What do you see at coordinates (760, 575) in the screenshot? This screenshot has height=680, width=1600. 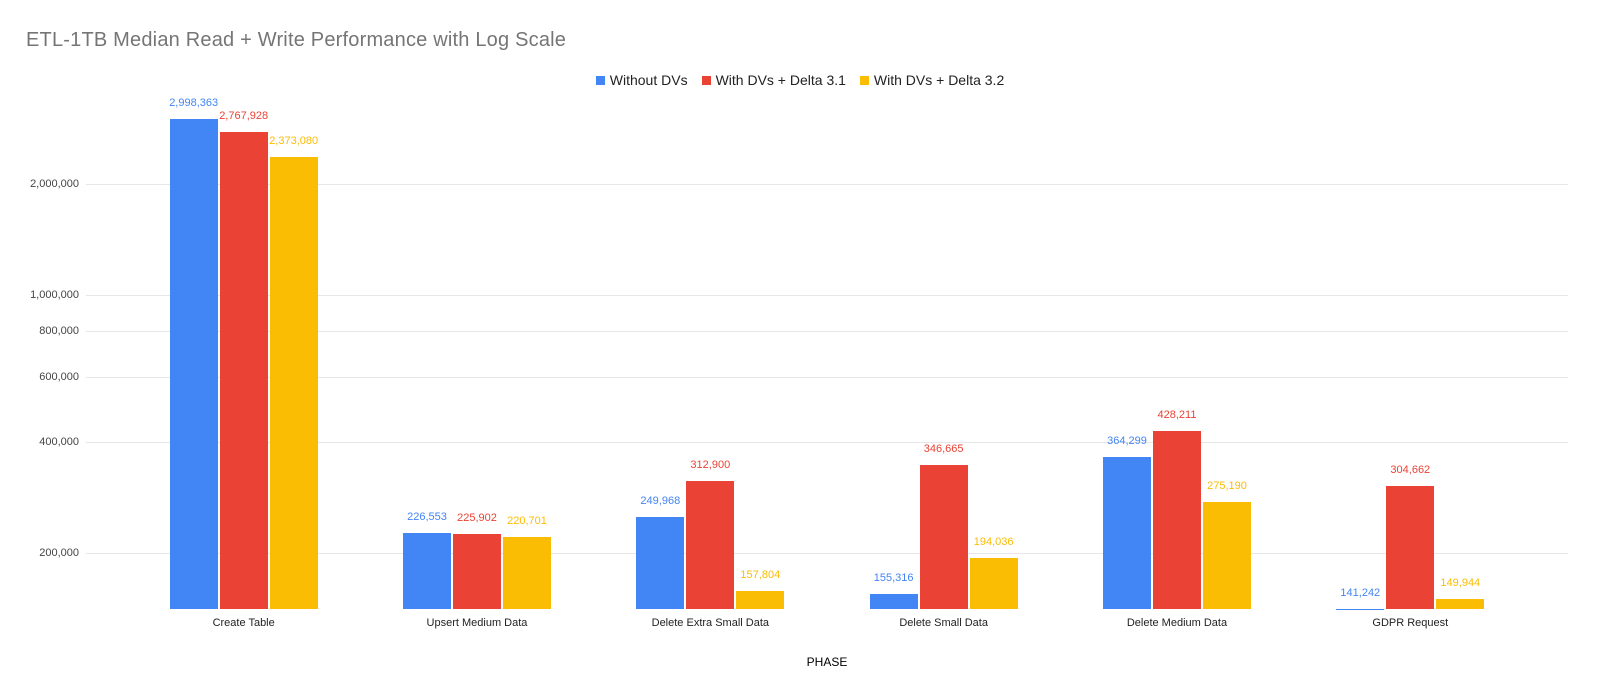 I see `bar-value-label: 157,804` at bounding box center [760, 575].